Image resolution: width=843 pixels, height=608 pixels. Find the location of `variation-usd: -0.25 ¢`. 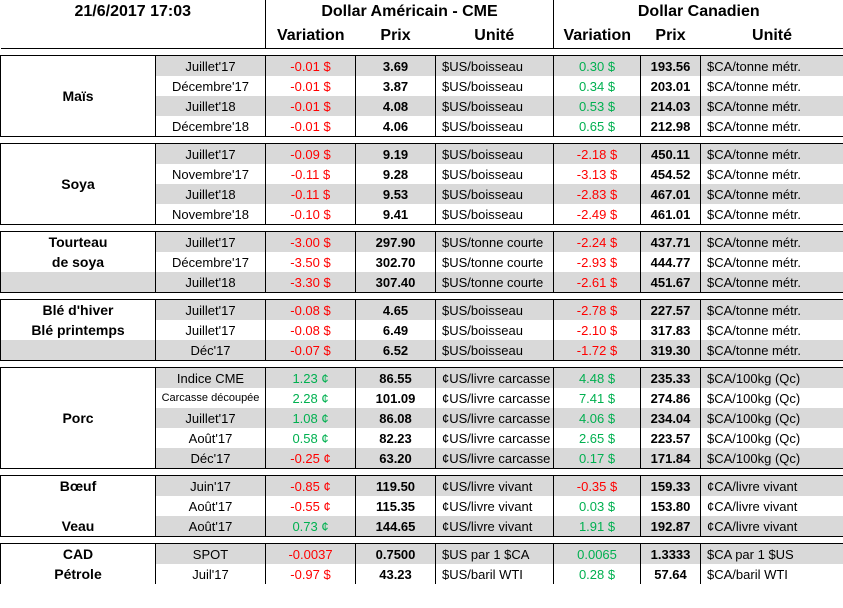

variation-usd: -0.25 ¢ is located at coordinates (311, 458).